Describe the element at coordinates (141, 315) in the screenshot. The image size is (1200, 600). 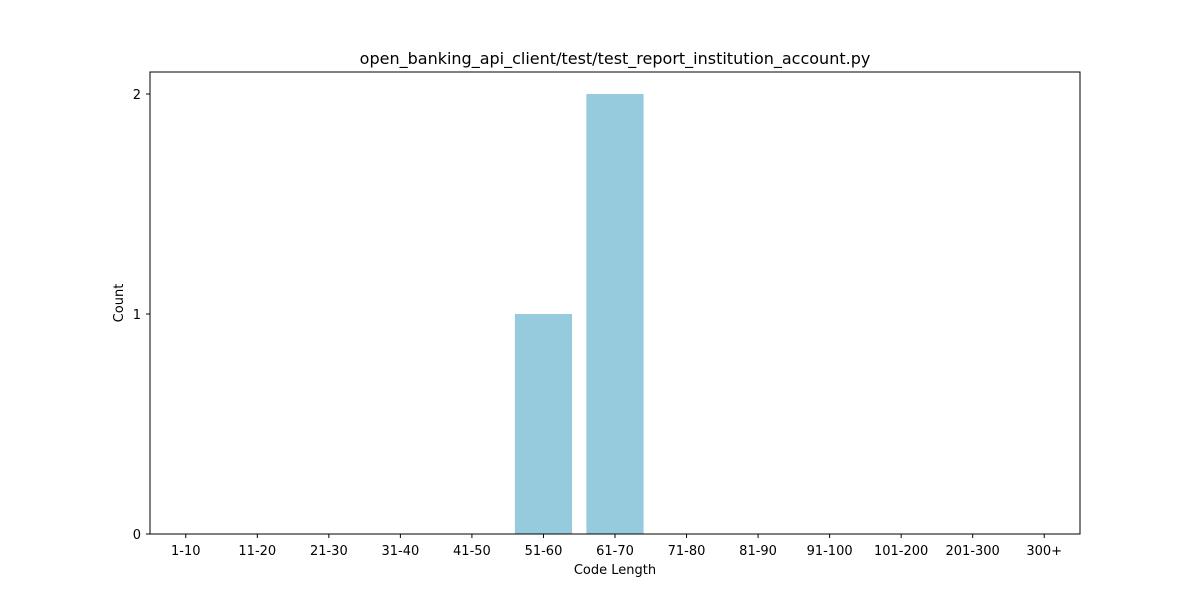
I see `y-axis-ticks: 0 1 2` at that location.